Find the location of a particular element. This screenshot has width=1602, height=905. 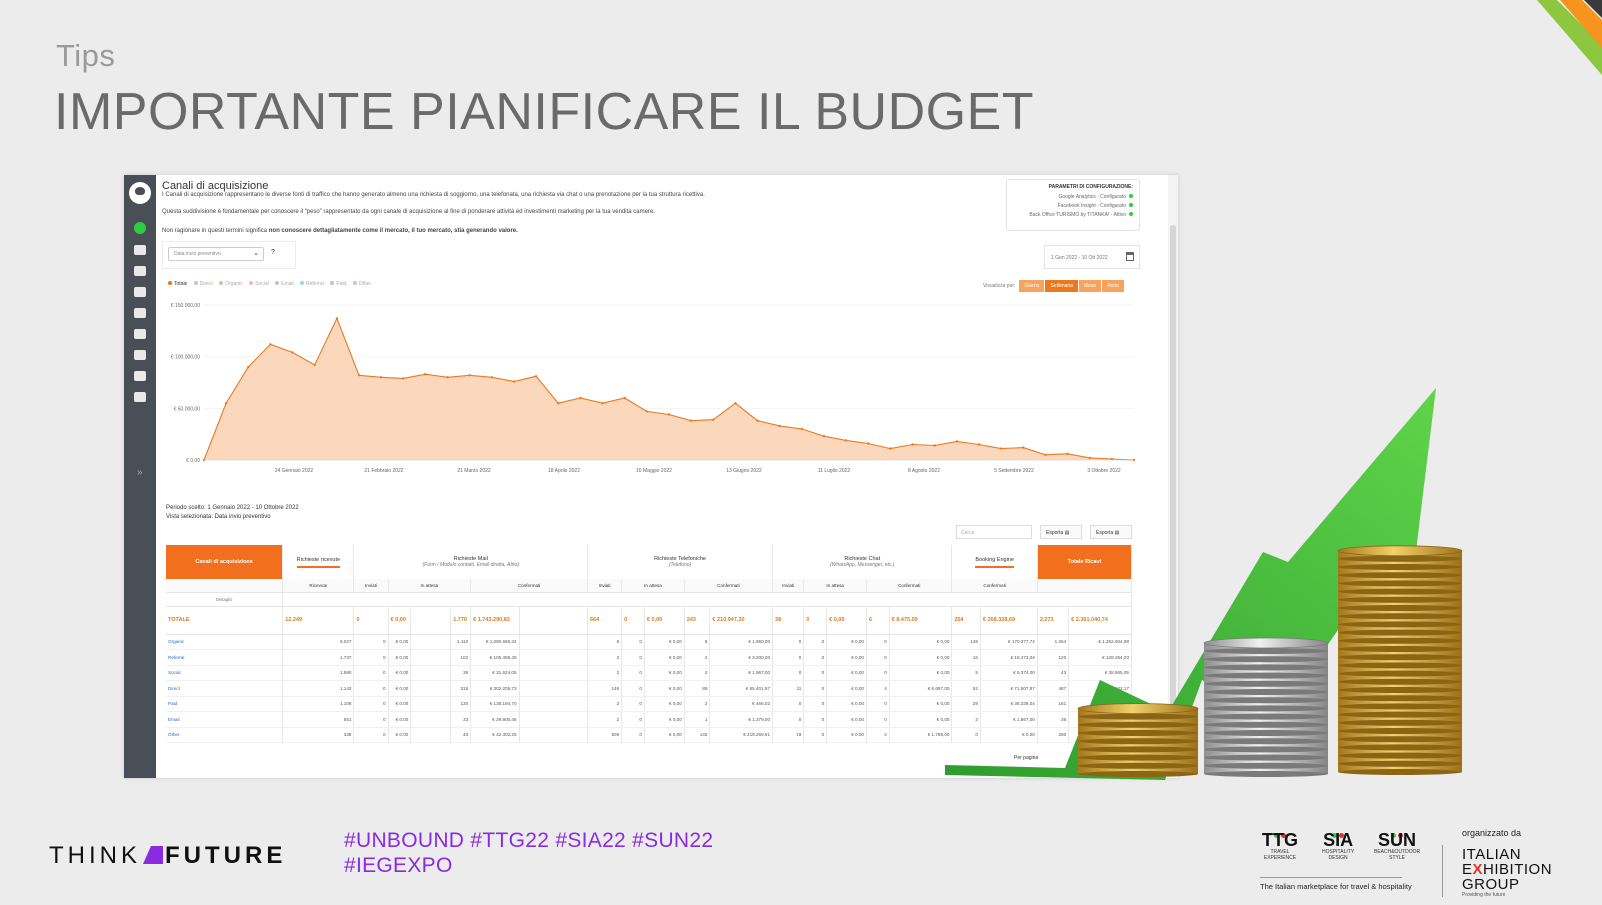

money-icon is located at coordinates (140, 313).